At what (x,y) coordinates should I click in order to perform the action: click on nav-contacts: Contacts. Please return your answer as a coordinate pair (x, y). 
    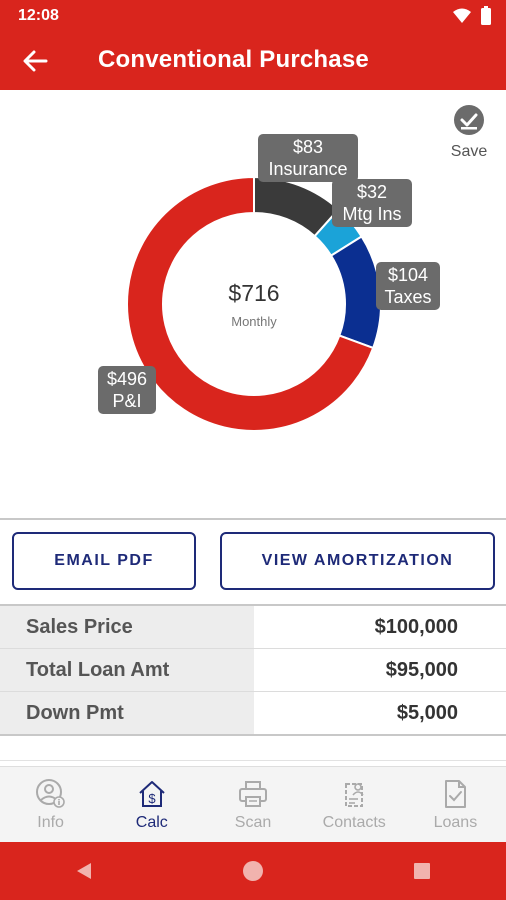
    Looking at the image, I should click on (354, 804).